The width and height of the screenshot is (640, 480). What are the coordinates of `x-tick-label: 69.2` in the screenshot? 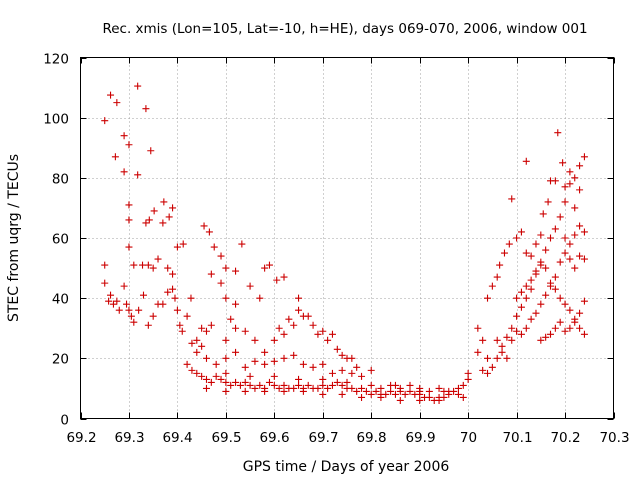 It's located at (81, 438).